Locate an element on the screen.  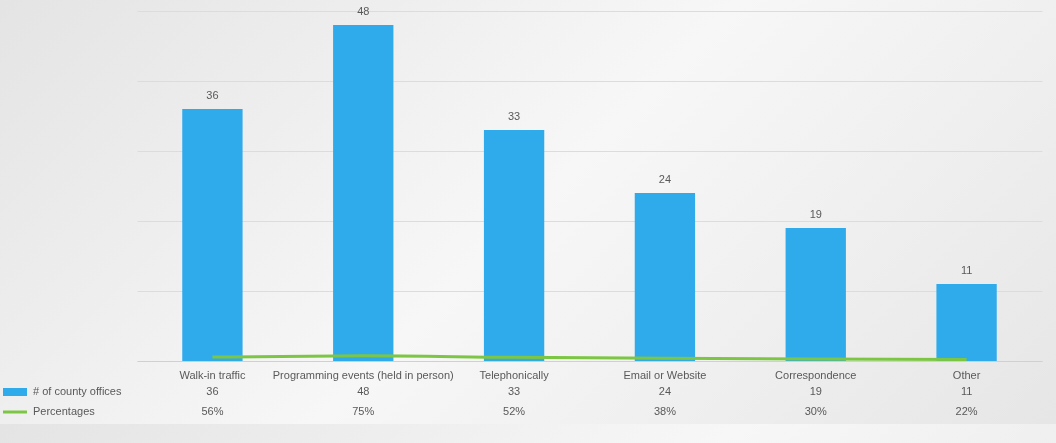
data-label: 38% is located at coordinates (665, 411).